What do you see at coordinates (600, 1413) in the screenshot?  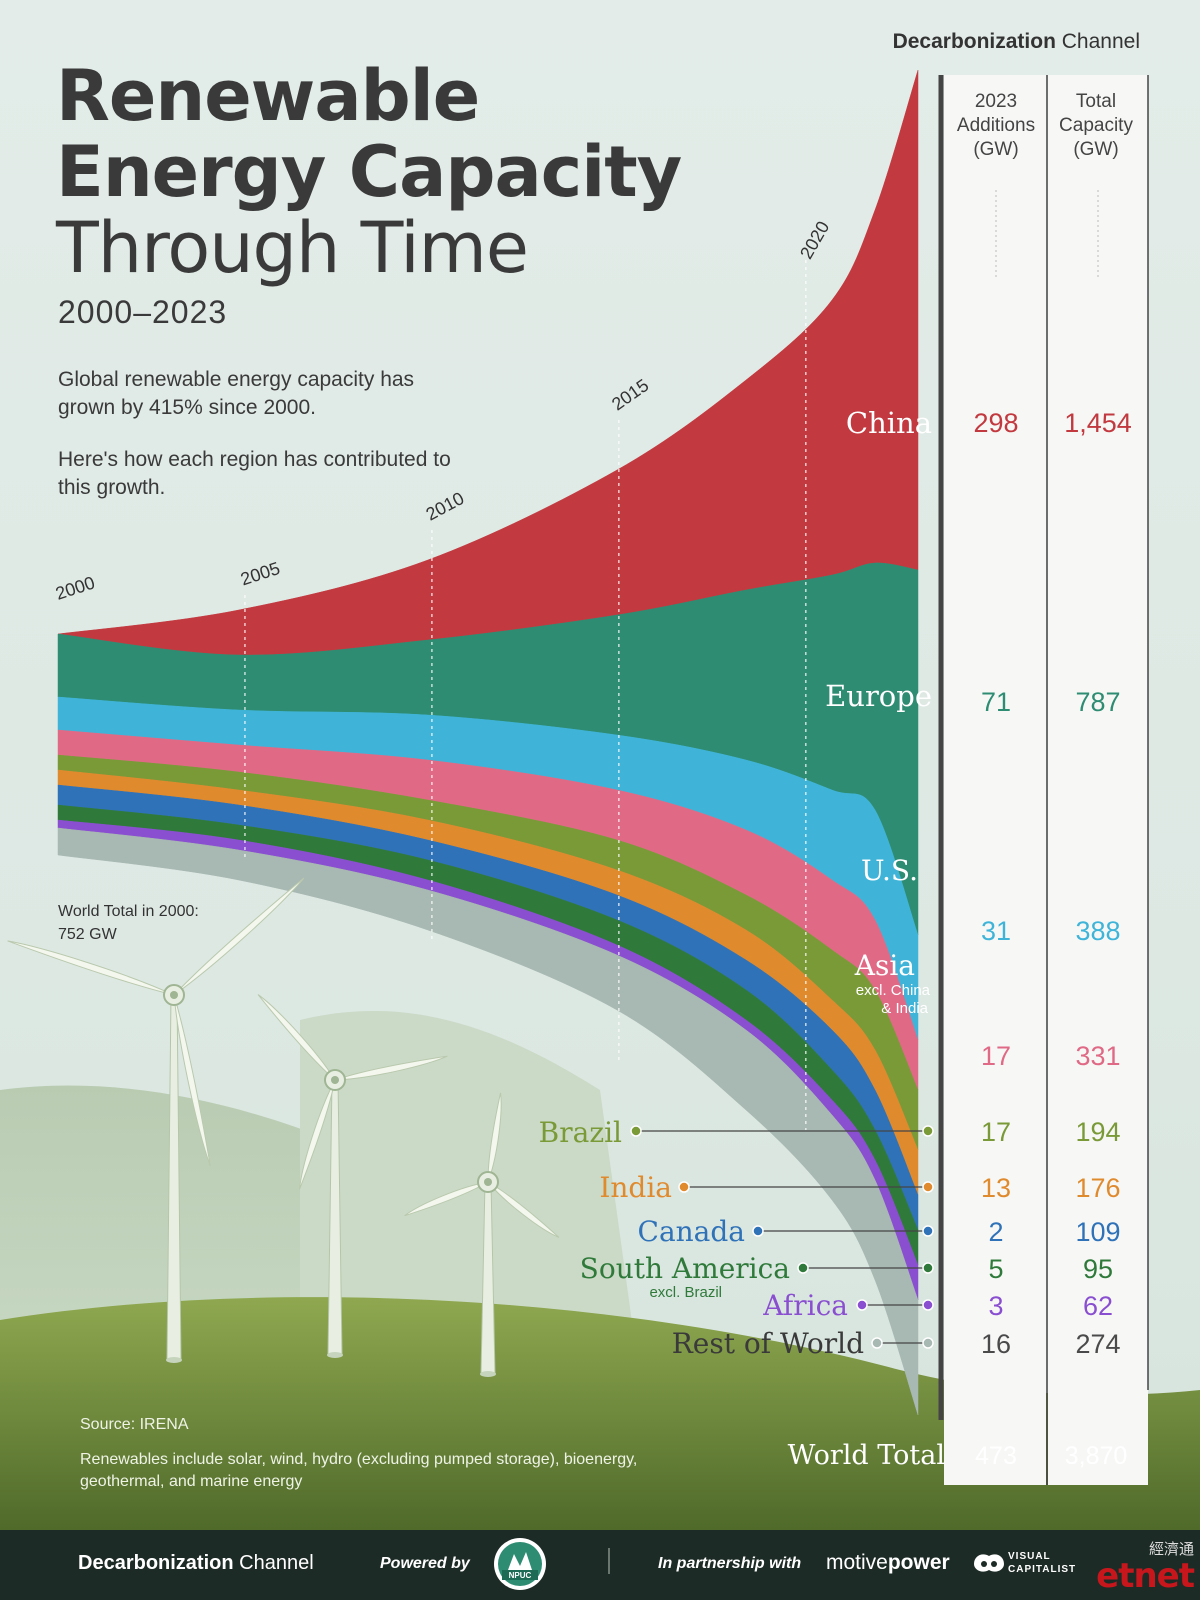 I see `front-hill` at bounding box center [600, 1413].